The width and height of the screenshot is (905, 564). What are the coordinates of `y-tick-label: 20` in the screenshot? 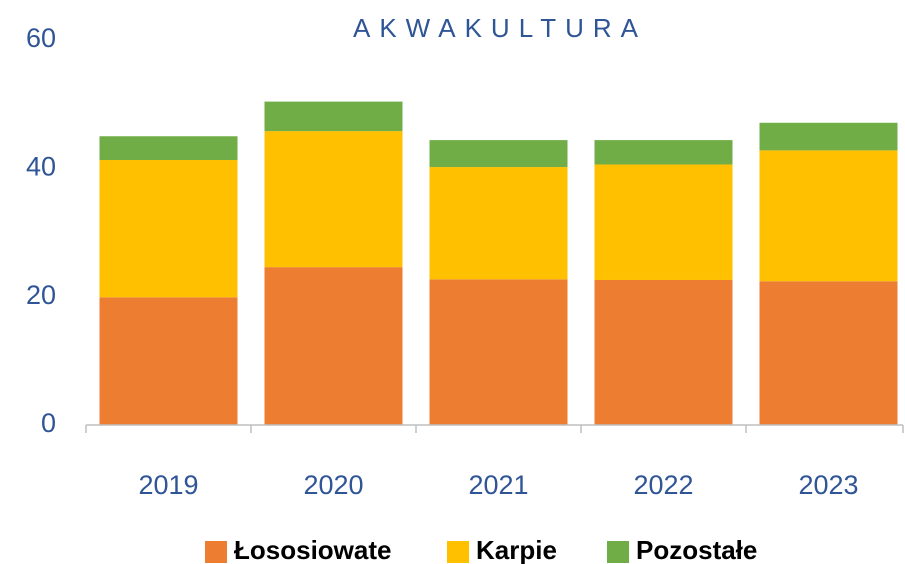 It's located at (41, 295).